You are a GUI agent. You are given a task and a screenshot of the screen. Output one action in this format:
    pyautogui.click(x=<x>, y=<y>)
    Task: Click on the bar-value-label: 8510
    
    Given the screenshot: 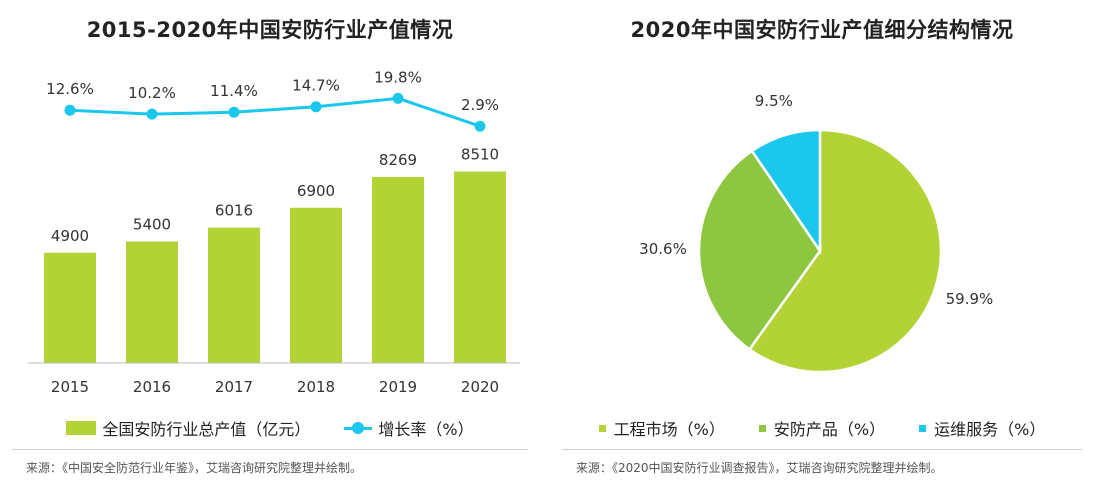 What is the action you would take?
    pyautogui.click(x=480, y=155)
    